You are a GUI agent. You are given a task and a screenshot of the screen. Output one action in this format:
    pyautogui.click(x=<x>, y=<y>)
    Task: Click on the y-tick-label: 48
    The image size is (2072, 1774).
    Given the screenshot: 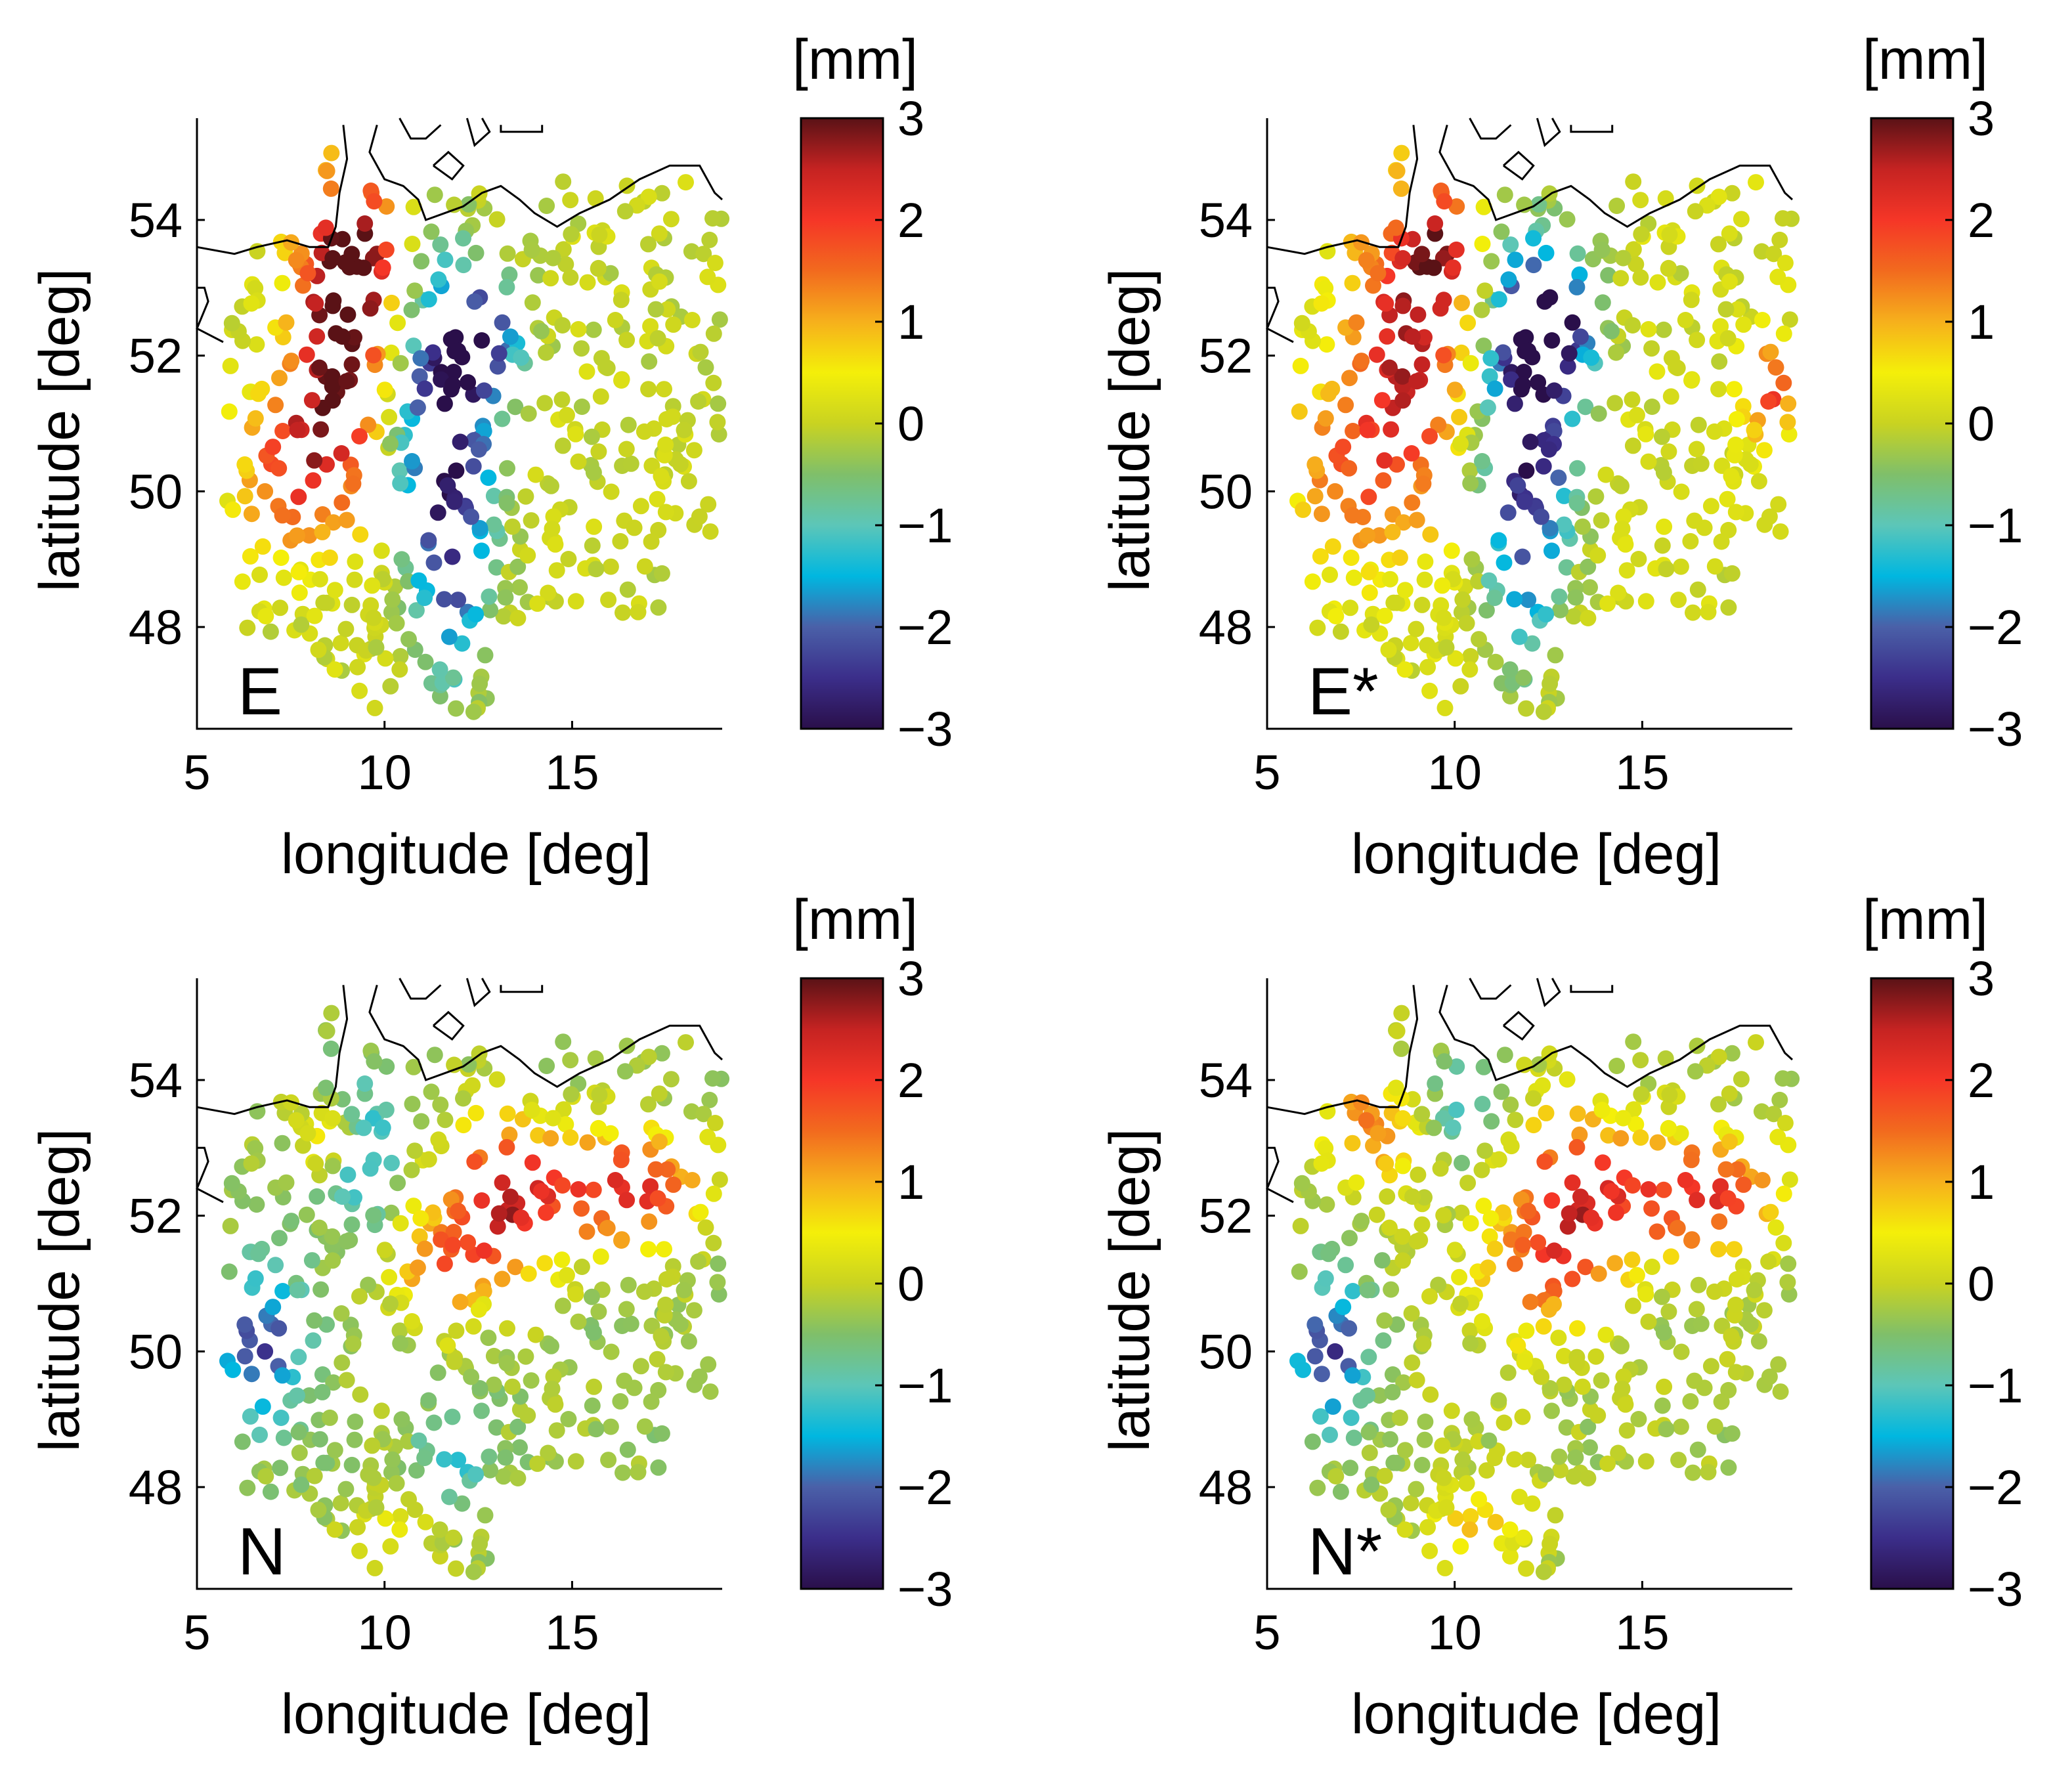 What is the action you would take?
    pyautogui.click(x=1226, y=1487)
    